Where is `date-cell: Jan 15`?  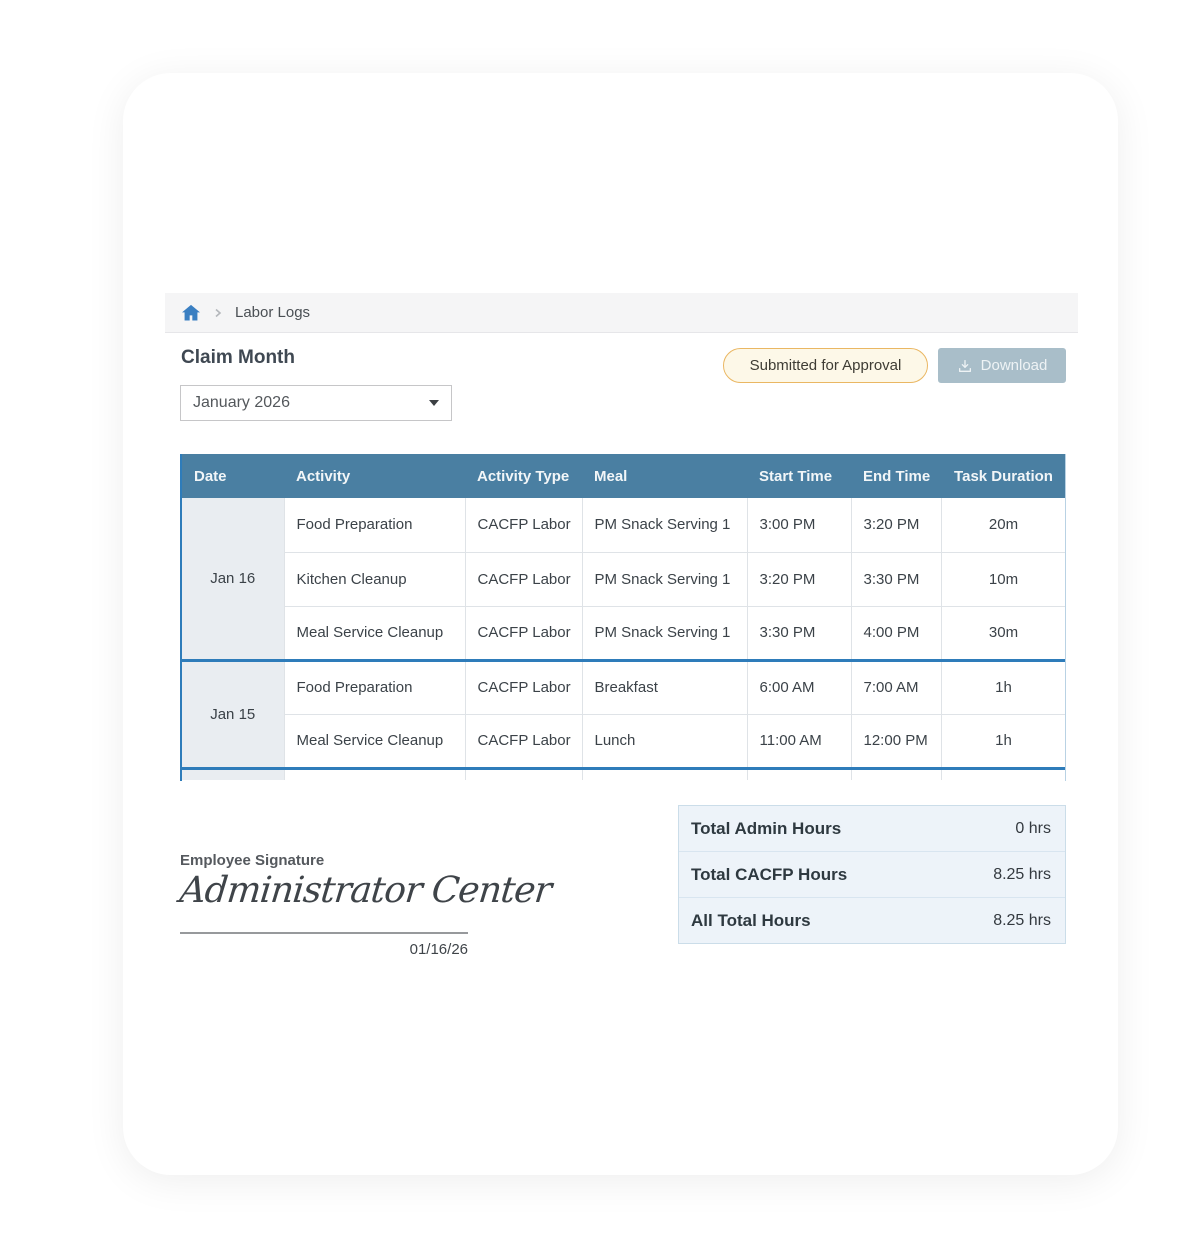 date-cell: Jan 15 is located at coordinates (233, 715).